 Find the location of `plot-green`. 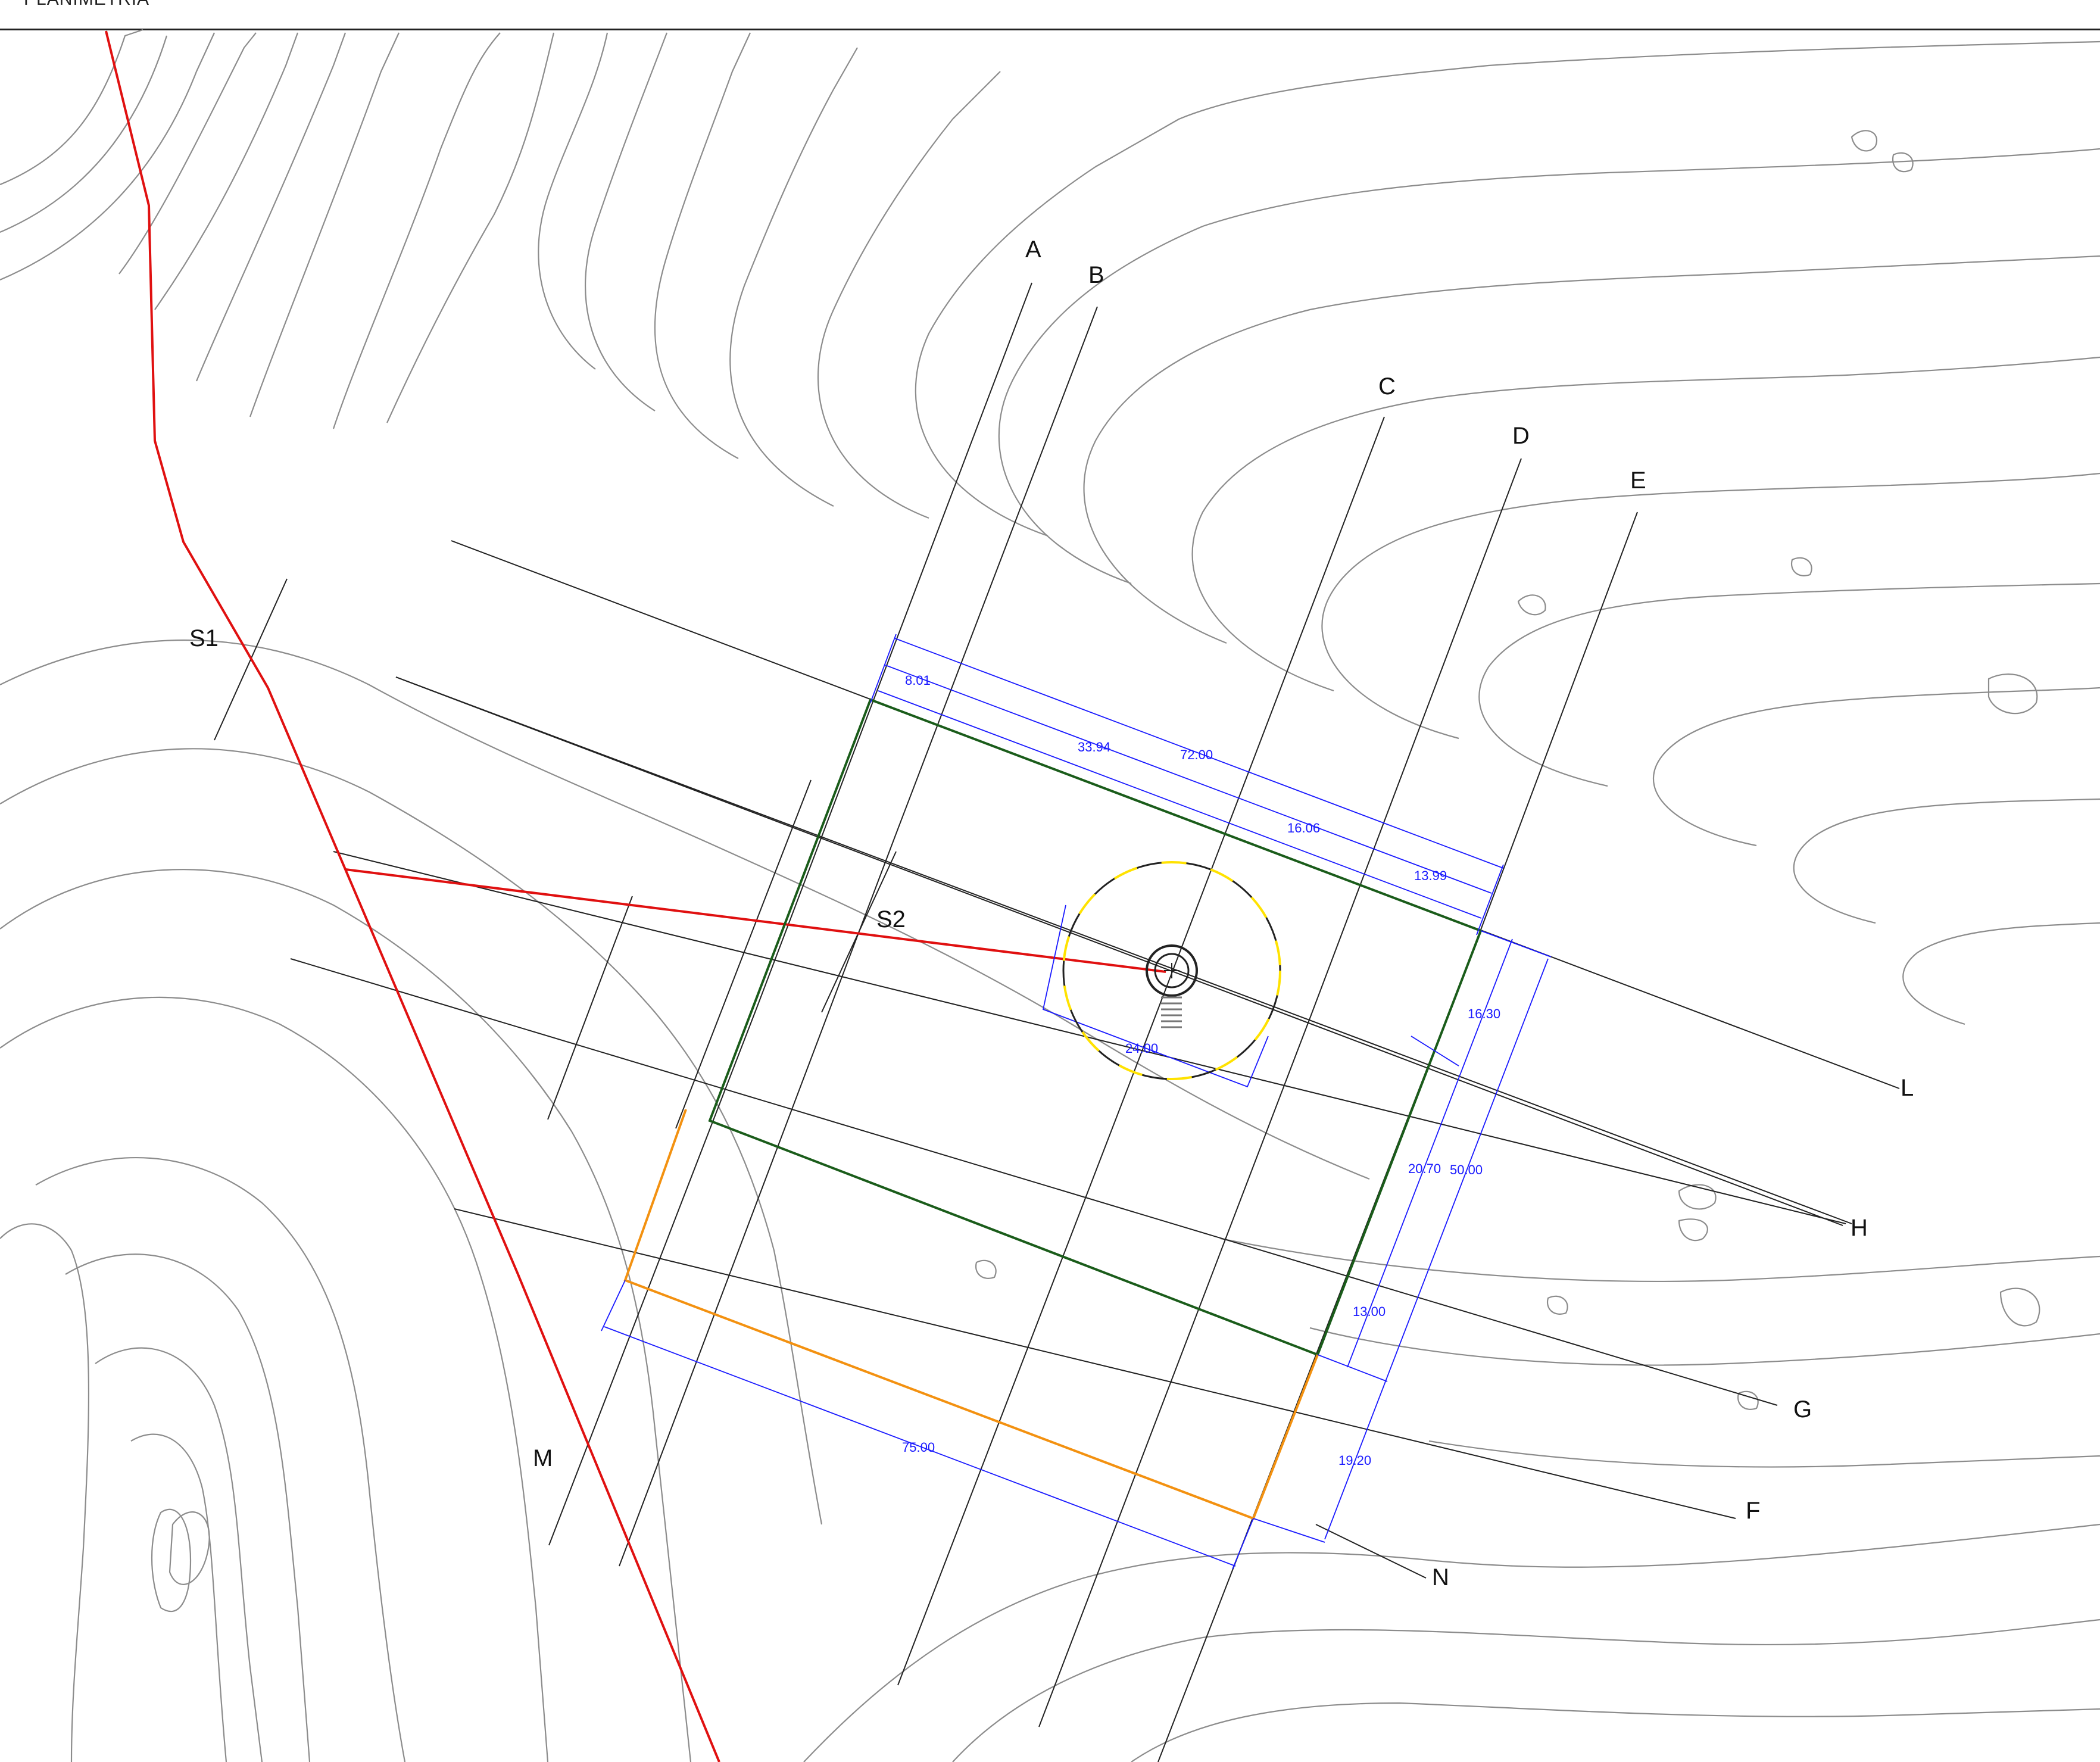

plot-green is located at coordinates (1095, 1027).